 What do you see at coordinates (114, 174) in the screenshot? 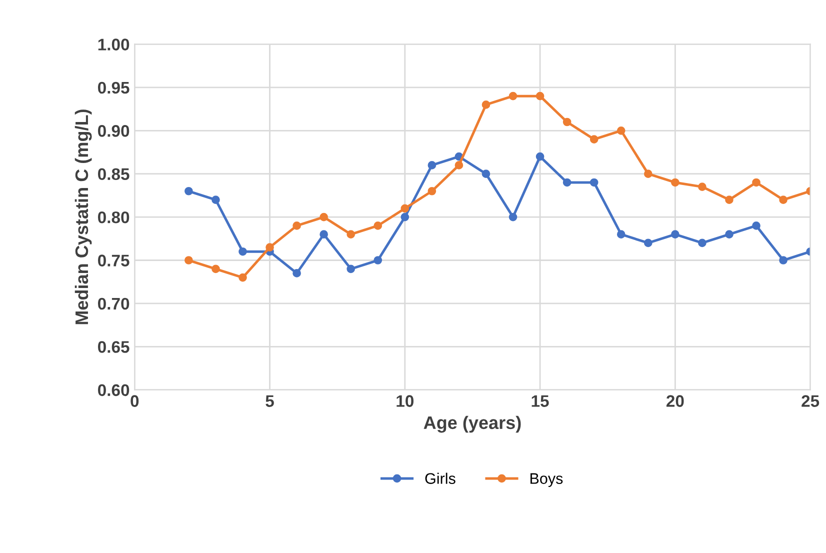
I see `y-tick-label: 0.85` at bounding box center [114, 174].